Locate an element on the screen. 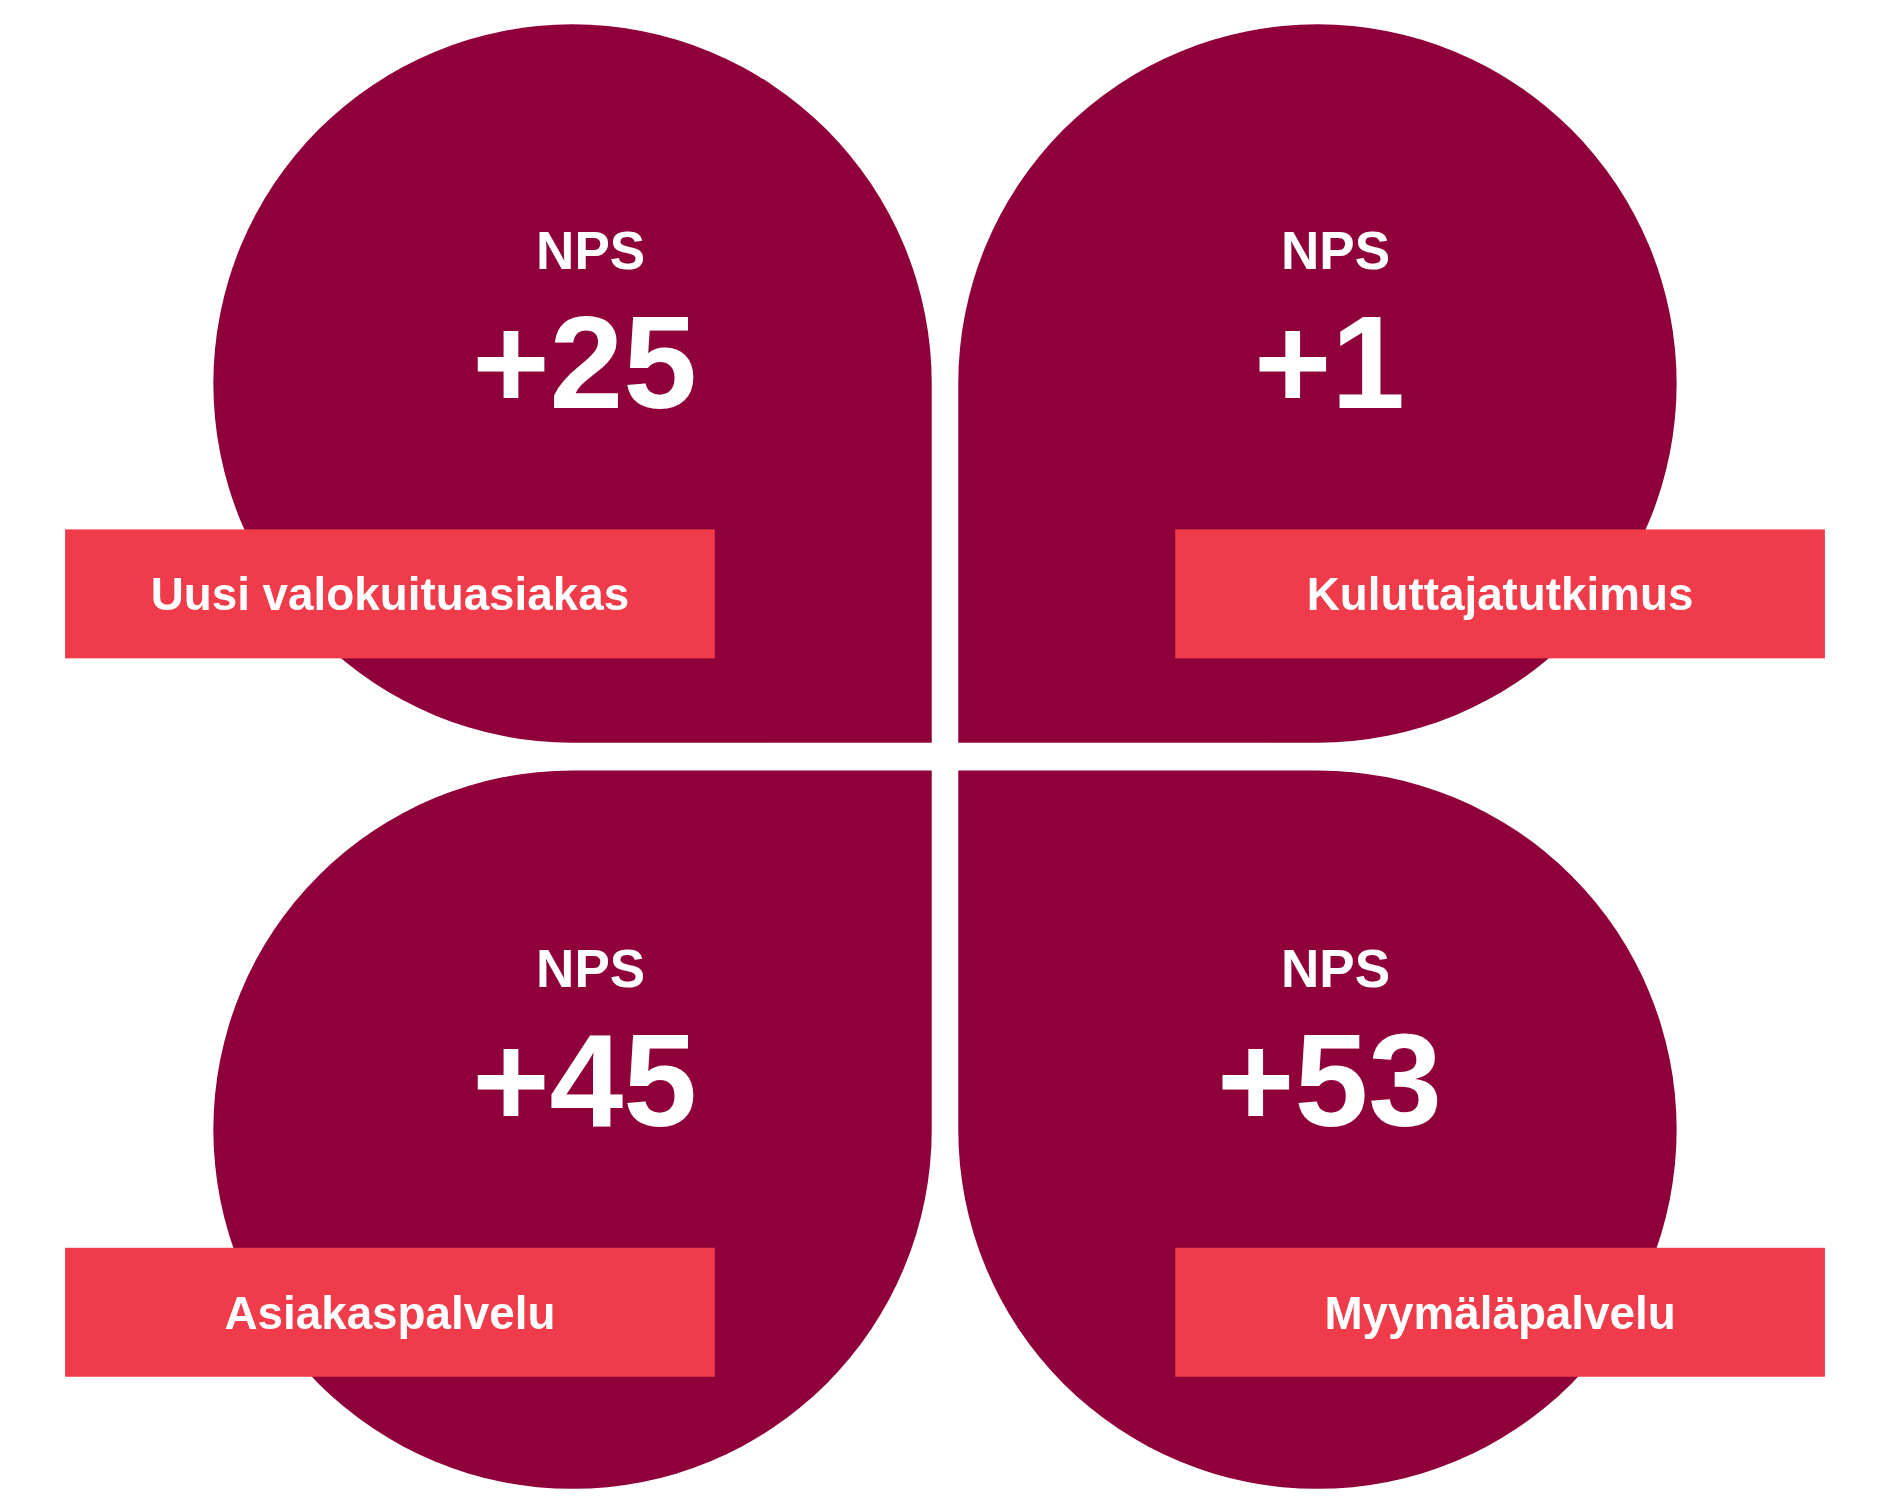  data-label: +1 is located at coordinates (1329, 361).